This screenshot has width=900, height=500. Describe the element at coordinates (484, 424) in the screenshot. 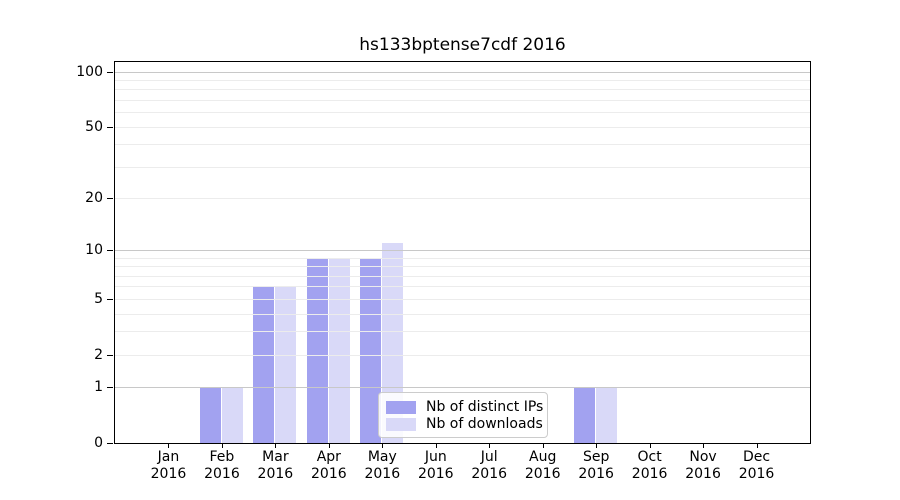

I see `legend-label: Nb of downloads` at that location.